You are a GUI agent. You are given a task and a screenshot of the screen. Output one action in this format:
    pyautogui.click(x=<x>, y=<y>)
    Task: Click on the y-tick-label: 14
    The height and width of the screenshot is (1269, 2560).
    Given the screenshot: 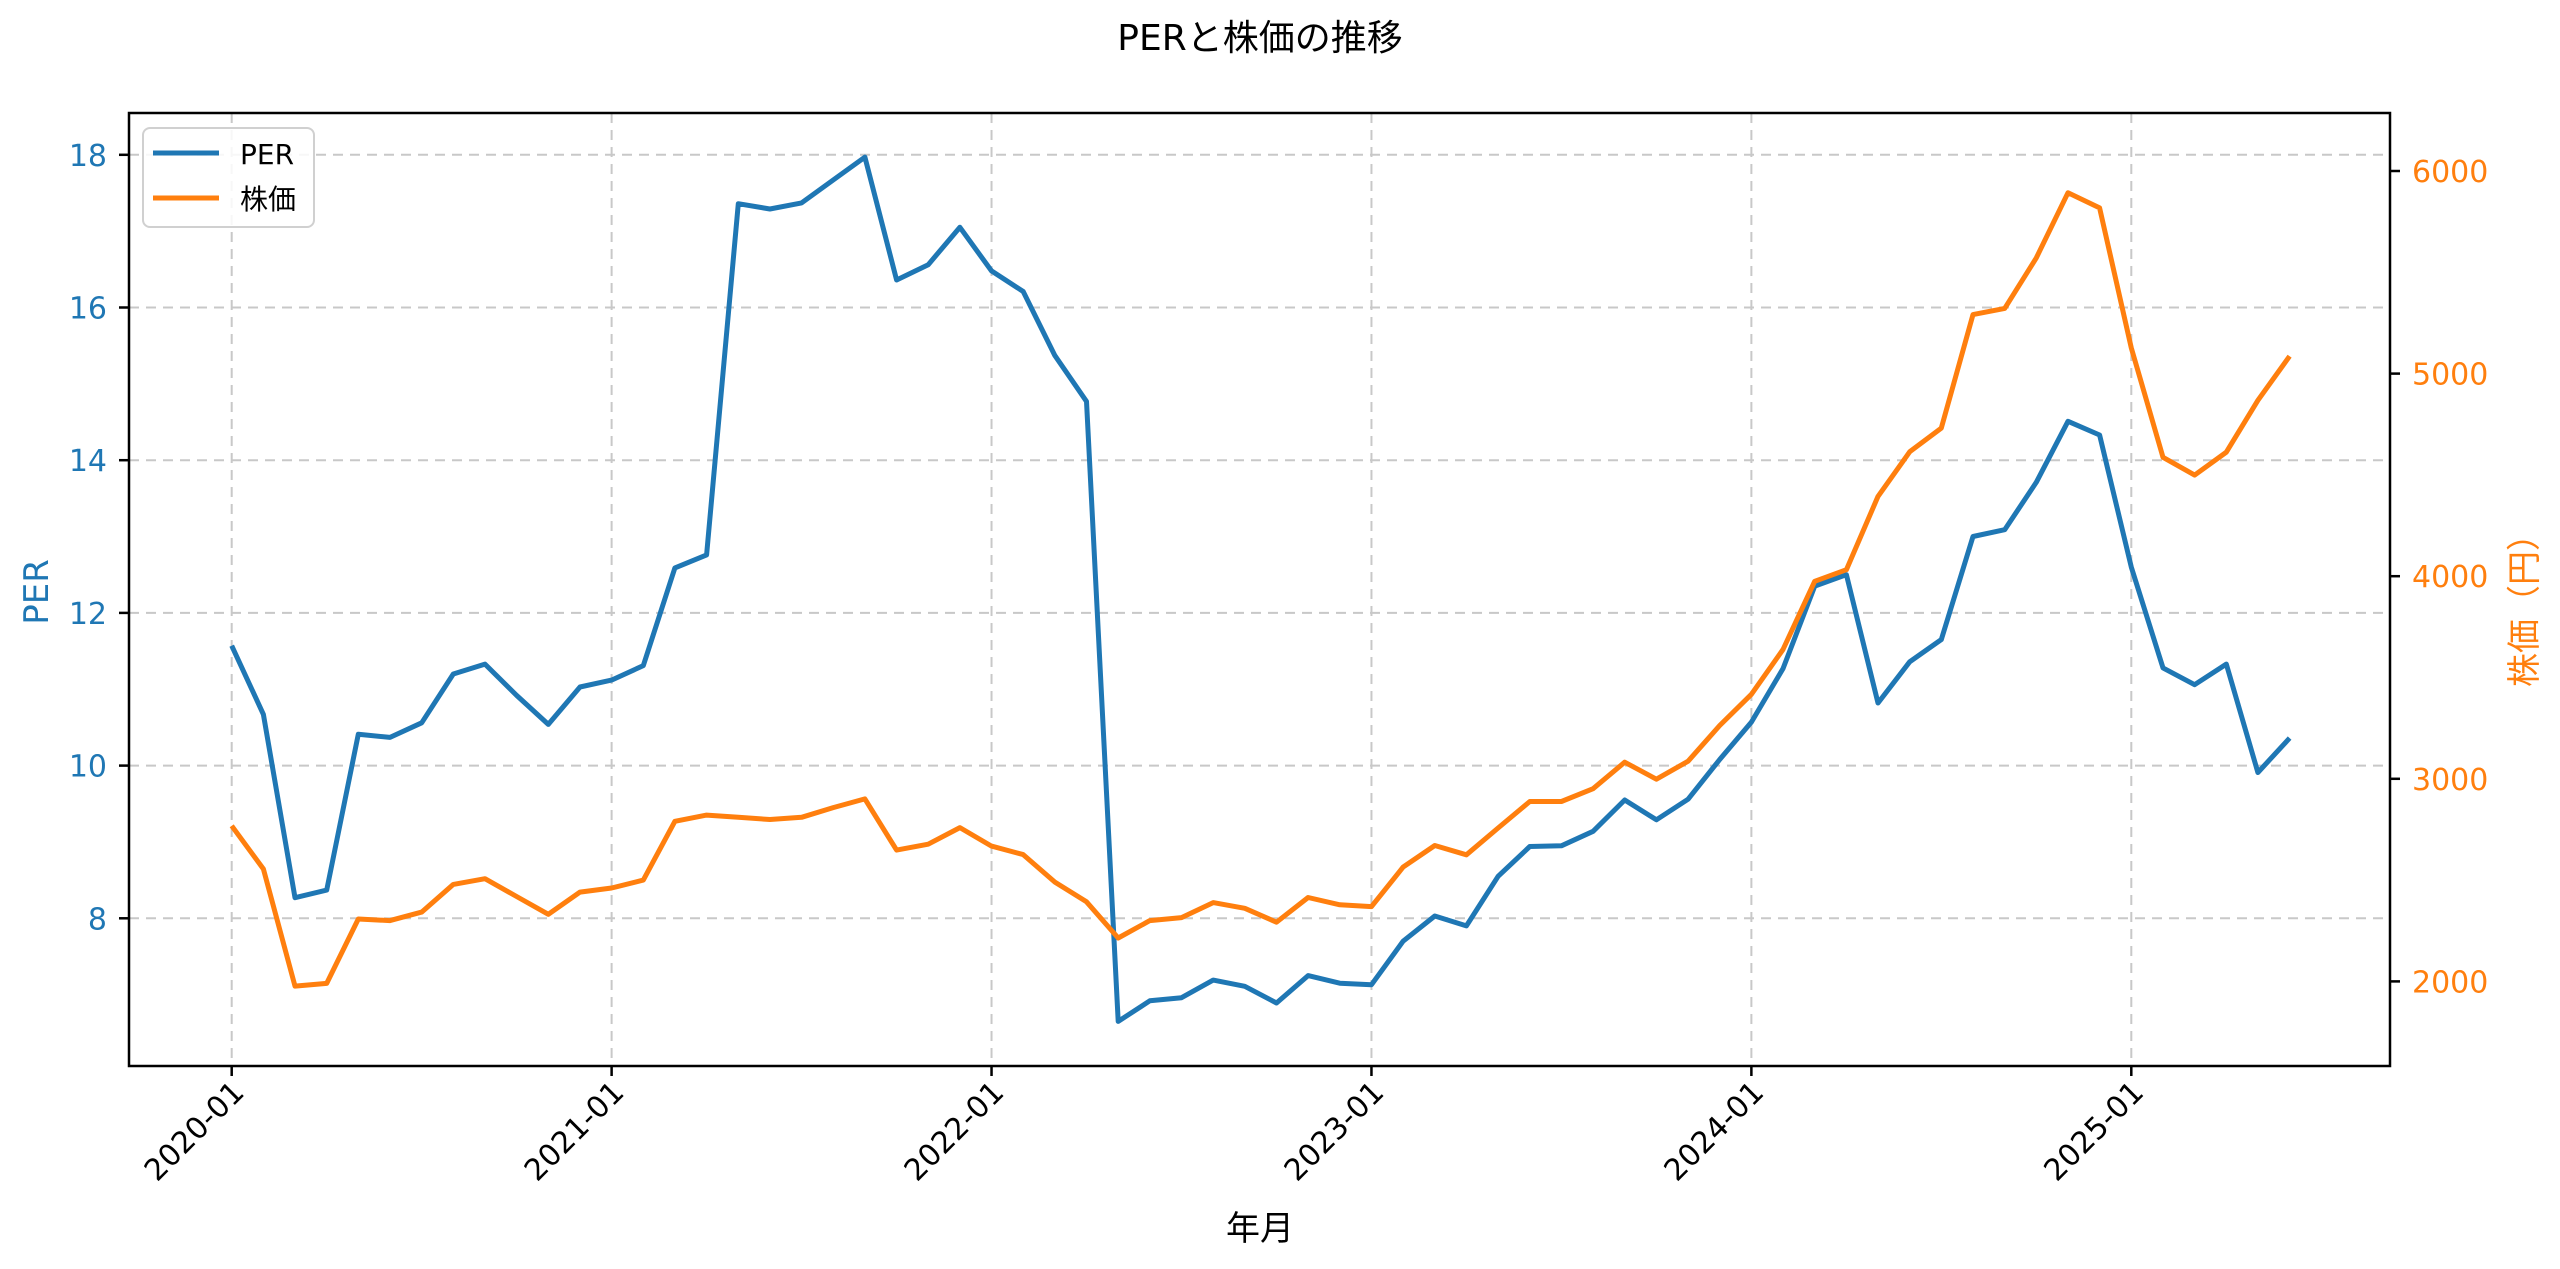 What is the action you would take?
    pyautogui.click(x=88, y=461)
    